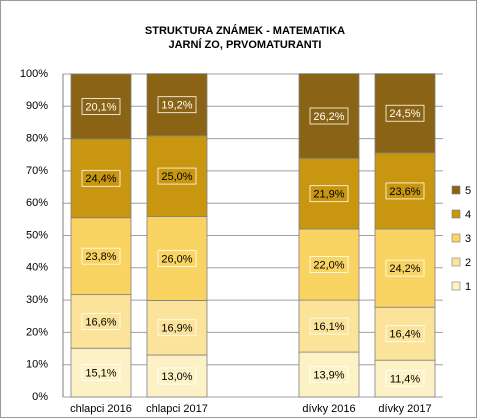 The height and width of the screenshot is (418, 477). I want to click on x-tick-label: dívky 2016, so click(328, 409).